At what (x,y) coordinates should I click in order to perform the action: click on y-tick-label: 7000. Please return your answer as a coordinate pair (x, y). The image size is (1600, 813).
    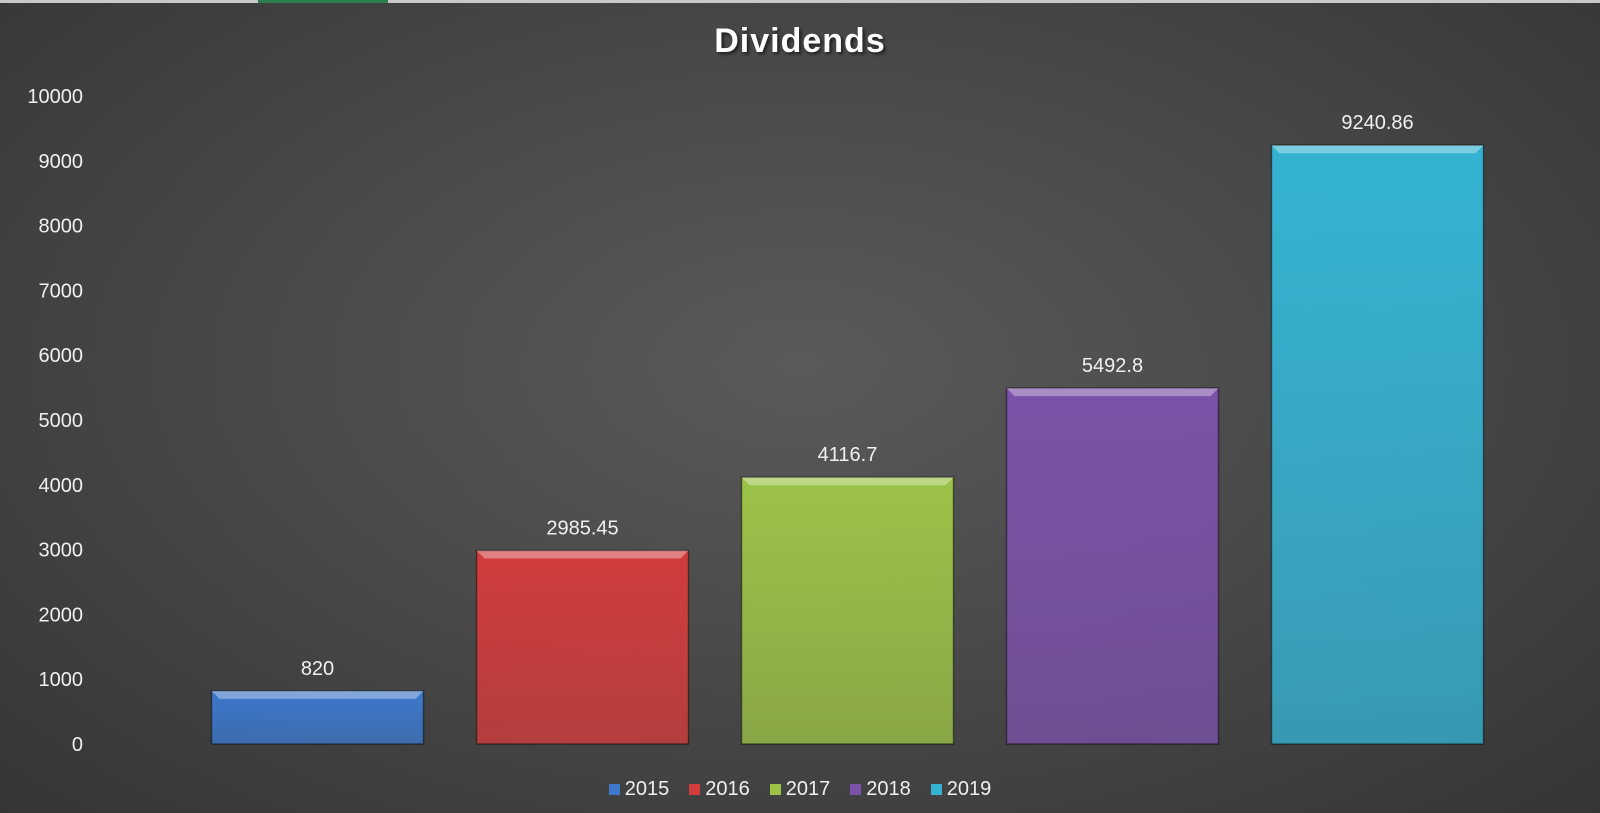
    Looking at the image, I should click on (61, 291).